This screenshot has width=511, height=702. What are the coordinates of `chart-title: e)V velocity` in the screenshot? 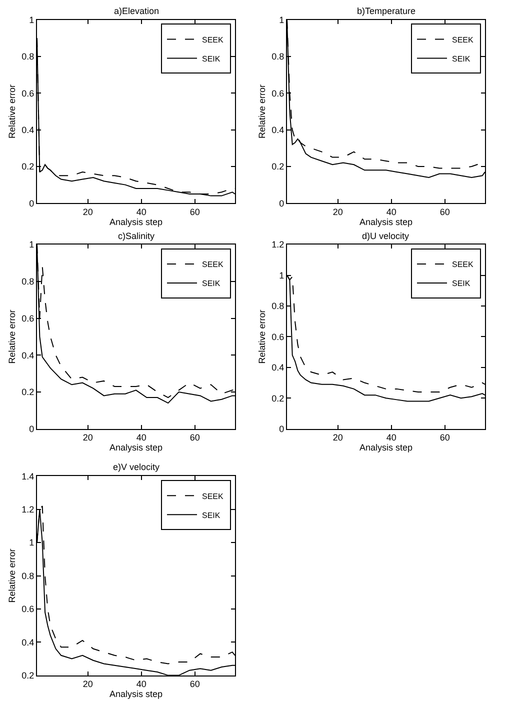 It's located at (136, 467).